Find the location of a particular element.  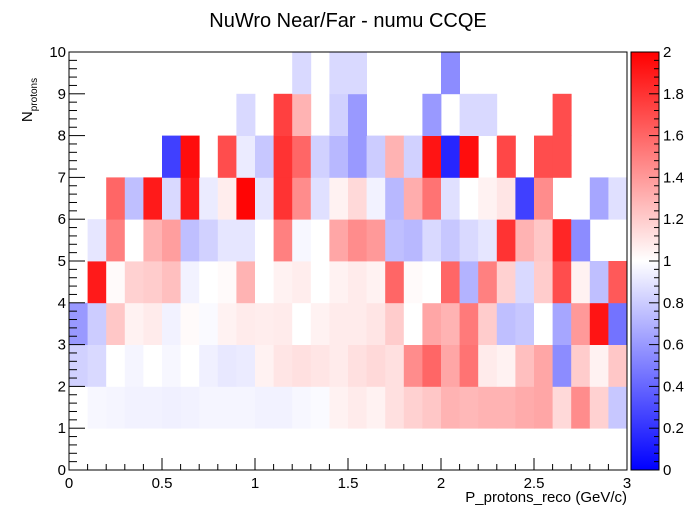

x-axis: 0 0.5 1 1.5 2 2.5 3 is located at coordinates (348, 475).